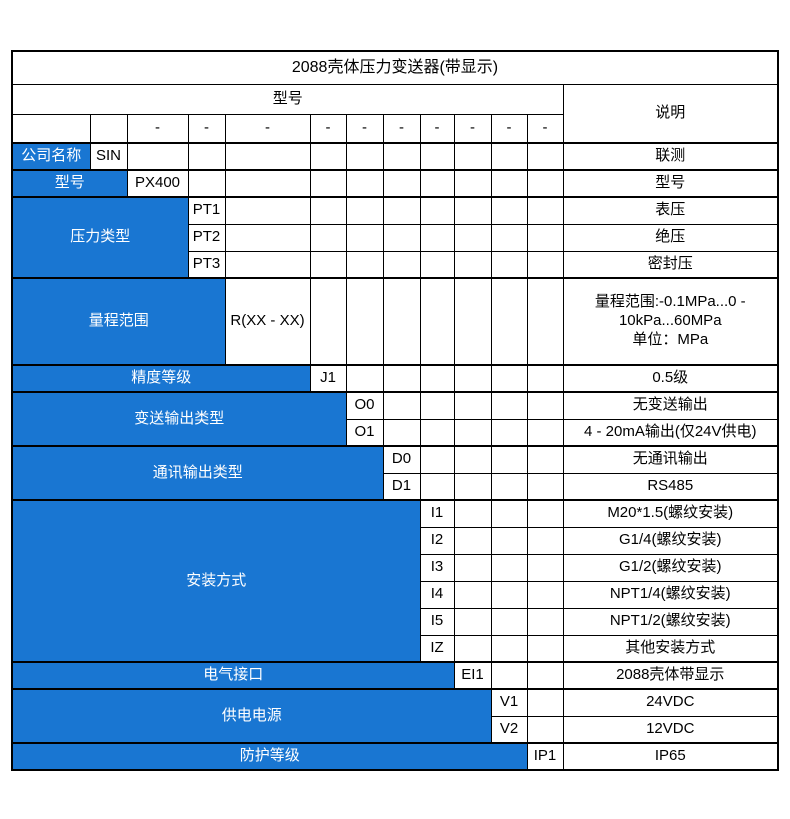  I want to click on option-desc: NPT1/4(螺纹安装), so click(670, 594).